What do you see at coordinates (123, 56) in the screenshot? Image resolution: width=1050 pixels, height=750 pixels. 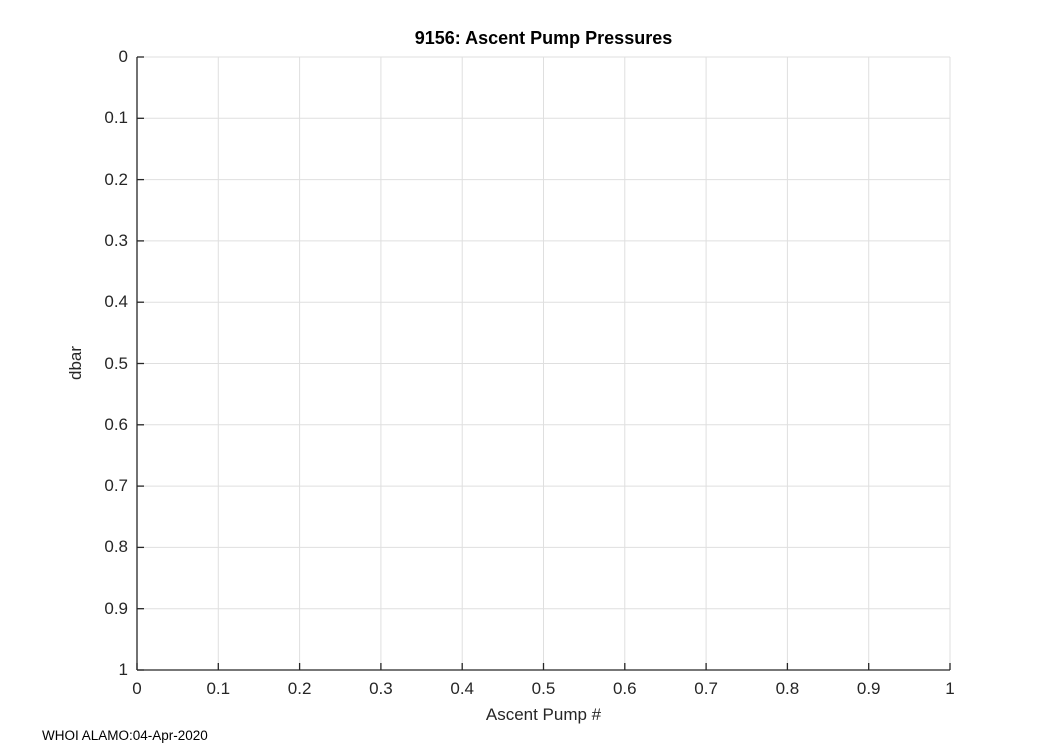 I see `y-tick-label: 0` at bounding box center [123, 56].